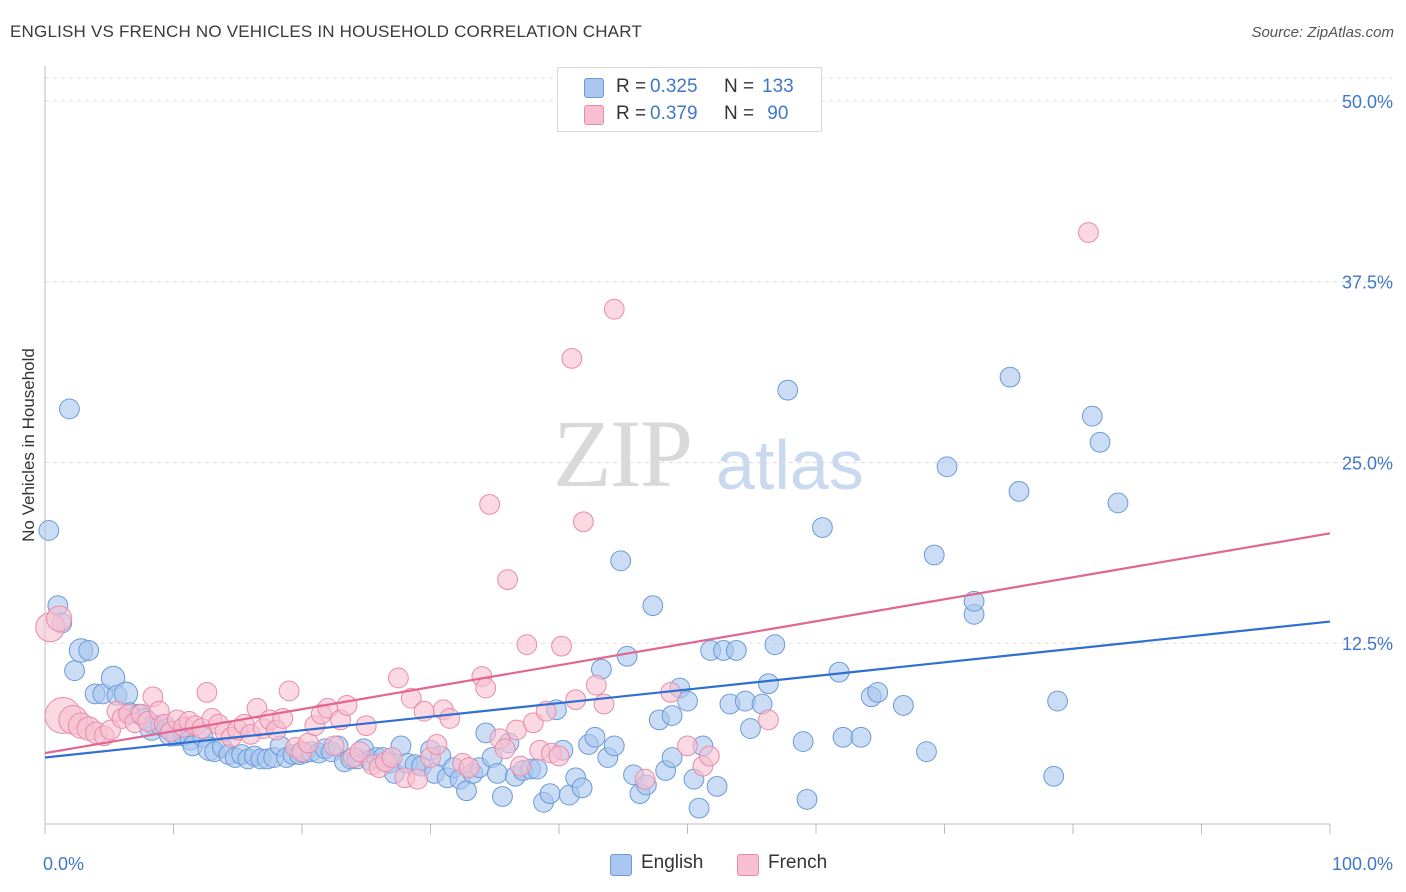 The width and height of the screenshot is (1406, 892). Describe the element at coordinates (634, 113) in the screenshot. I see `legend-french-r-label: R =` at that location.